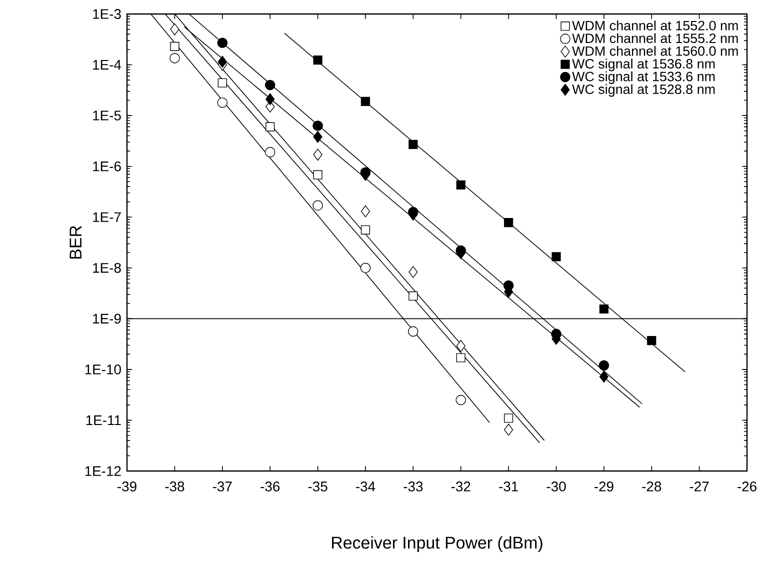 The width and height of the screenshot is (767, 561). I want to click on y-tick-label: 1E-6, so click(107, 166).